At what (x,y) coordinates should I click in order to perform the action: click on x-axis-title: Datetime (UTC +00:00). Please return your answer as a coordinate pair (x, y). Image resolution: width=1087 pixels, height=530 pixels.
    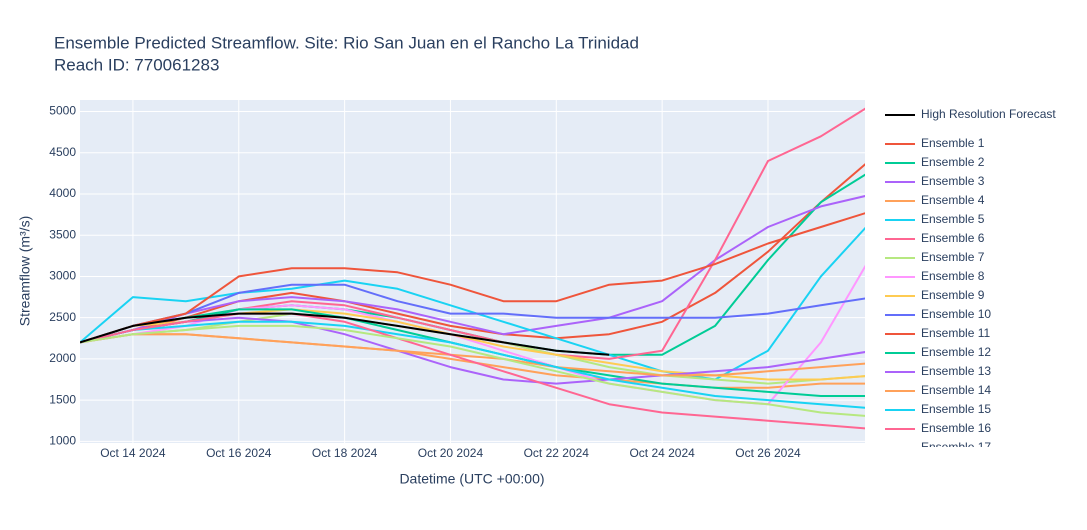
    Looking at the image, I should click on (471, 479).